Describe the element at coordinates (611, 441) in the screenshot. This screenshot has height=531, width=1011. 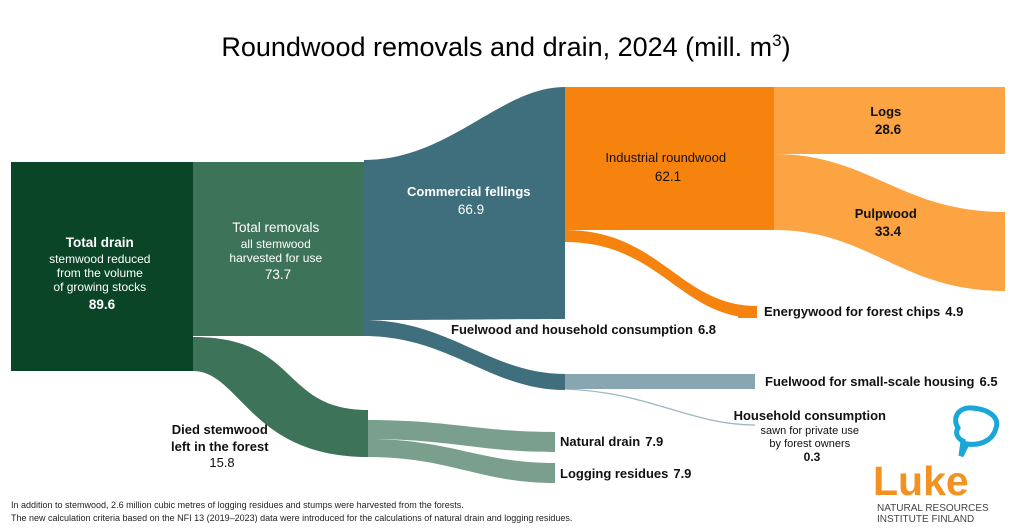
I see `natural-drain-label: Natural drain 7.9` at that location.